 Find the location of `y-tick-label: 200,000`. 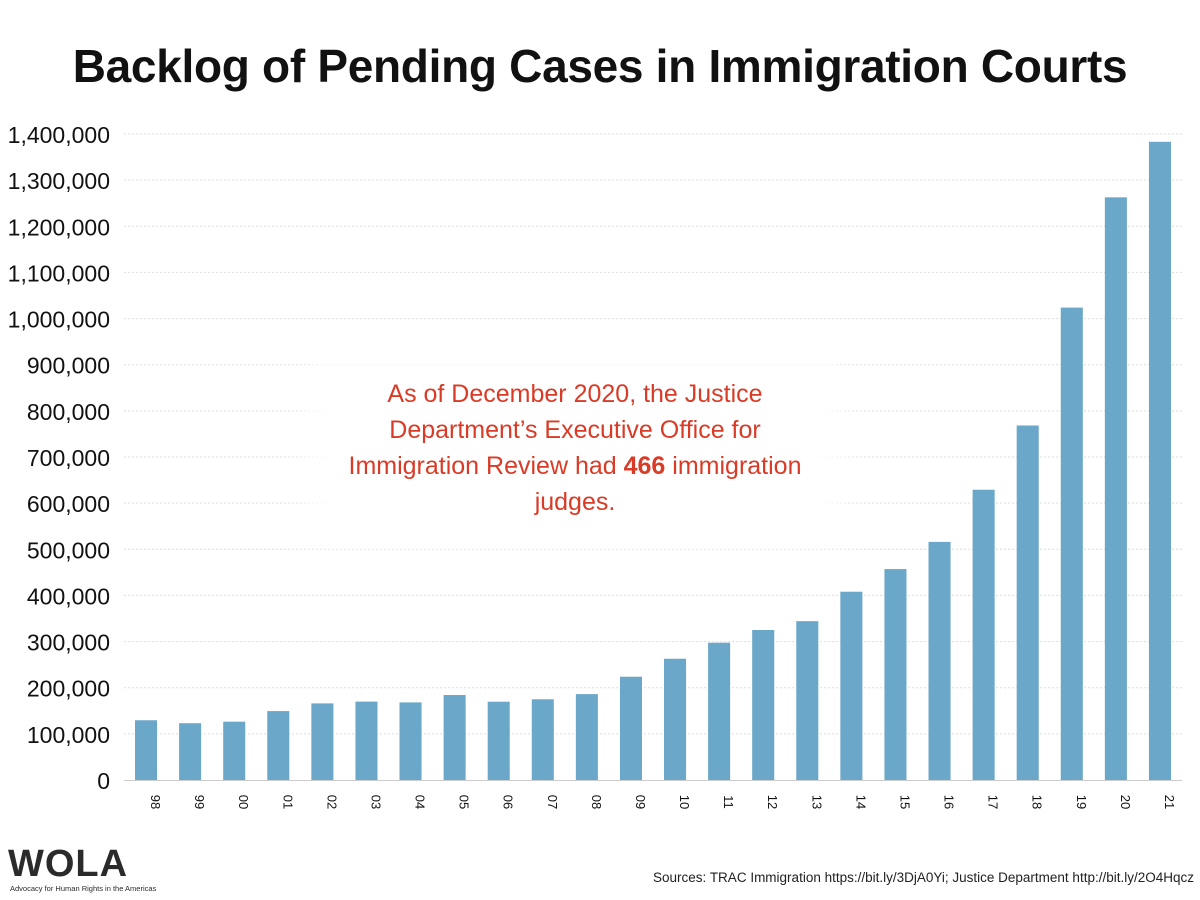

y-tick-label: 200,000 is located at coordinates (68, 689).